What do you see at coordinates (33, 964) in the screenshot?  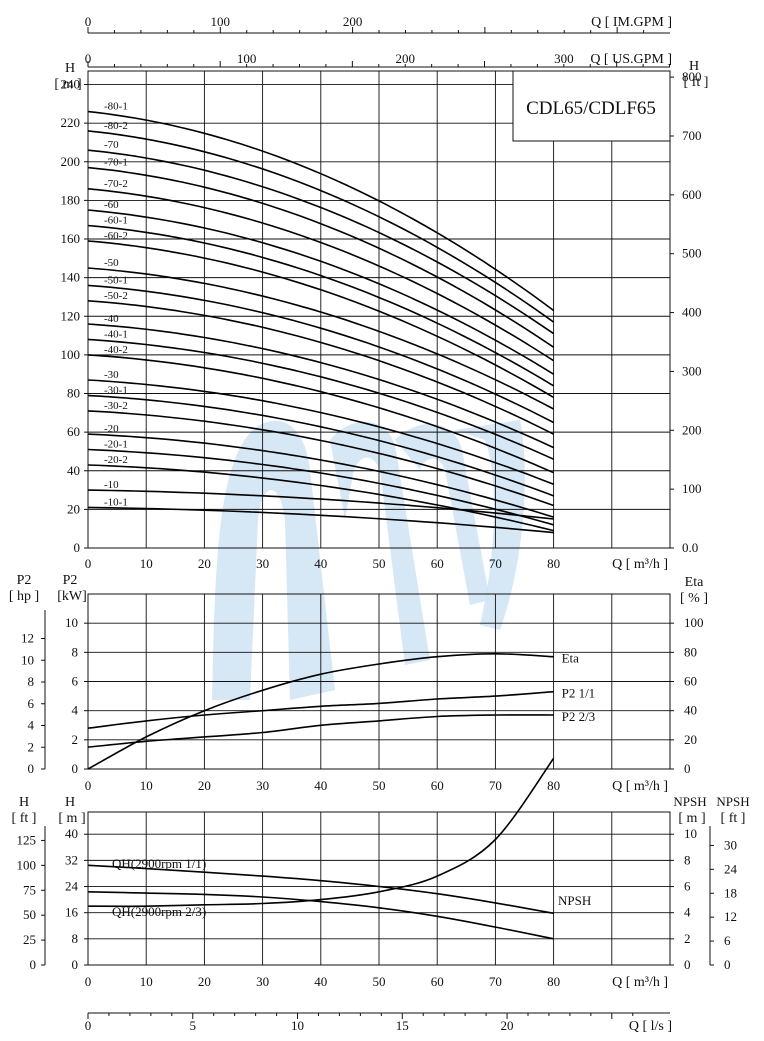 I see `qh-ft-tick-label: 0` at bounding box center [33, 964].